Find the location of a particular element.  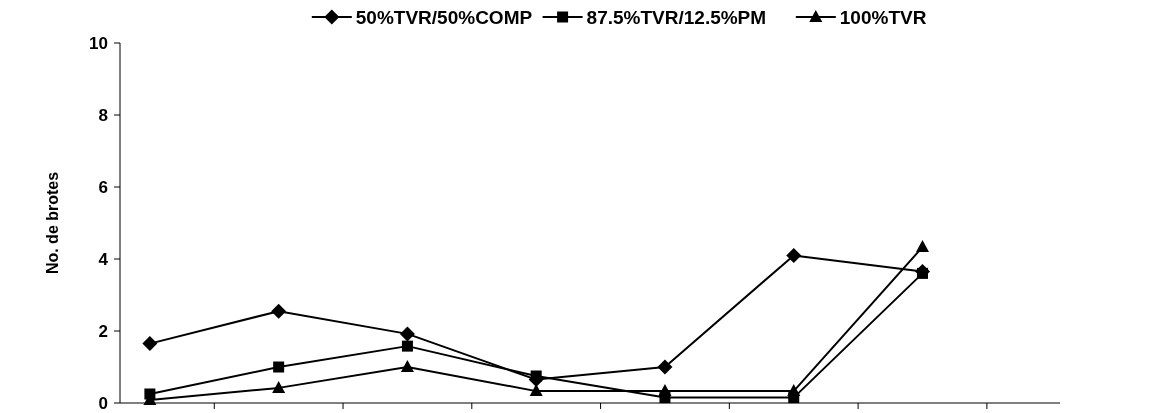

y-tick-label: 10 is located at coordinates (98, 43).